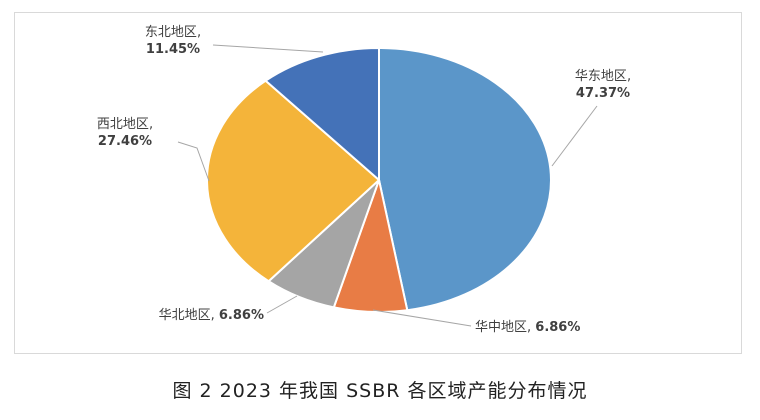  Describe the element at coordinates (185, 315) in the screenshot. I see `slice-name-label: 华北地区` at that location.